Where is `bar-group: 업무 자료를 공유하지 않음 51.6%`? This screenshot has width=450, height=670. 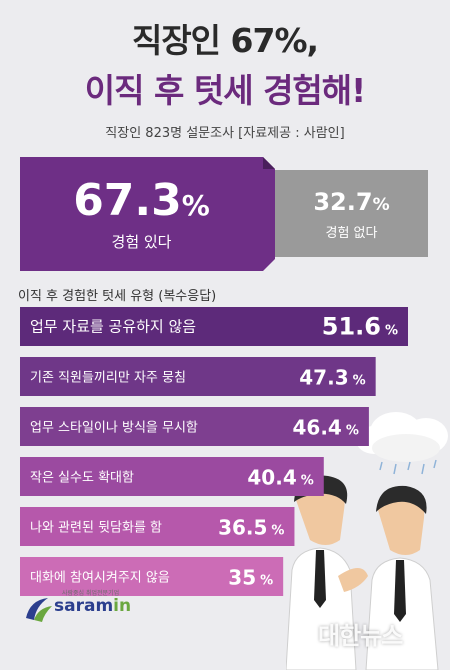
bar-group: 업무 자료를 공유하지 않음 51.6% is located at coordinates (214, 326).